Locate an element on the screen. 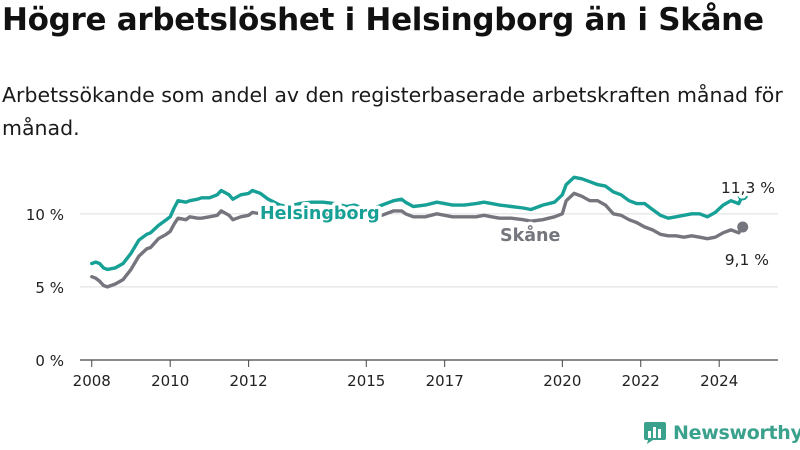  series-name-skane: Skåne is located at coordinates (530, 235).